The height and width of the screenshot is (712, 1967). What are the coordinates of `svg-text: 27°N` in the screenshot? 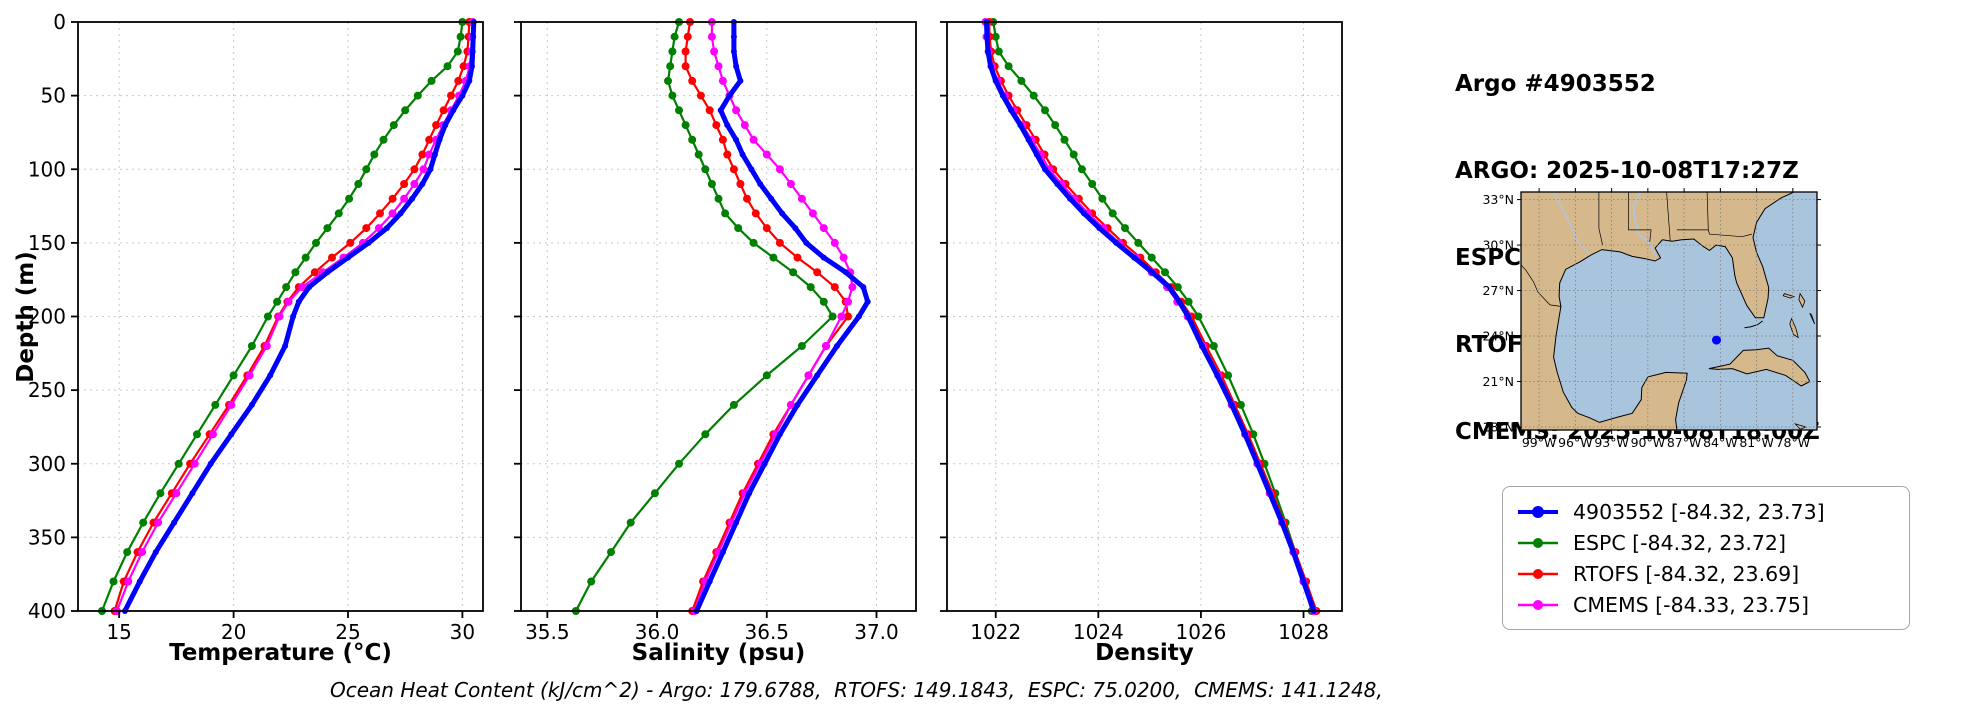 It's located at (1498, 290).